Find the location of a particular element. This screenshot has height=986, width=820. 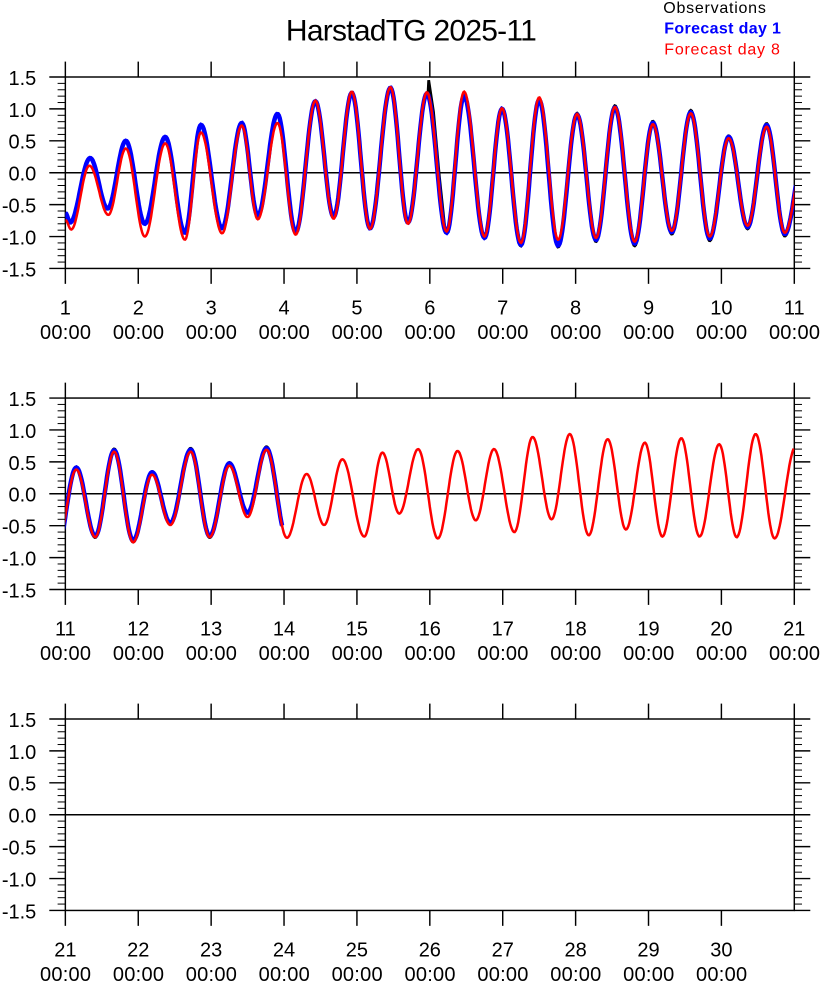

svg-text: 28 is located at coordinates (575, 950).